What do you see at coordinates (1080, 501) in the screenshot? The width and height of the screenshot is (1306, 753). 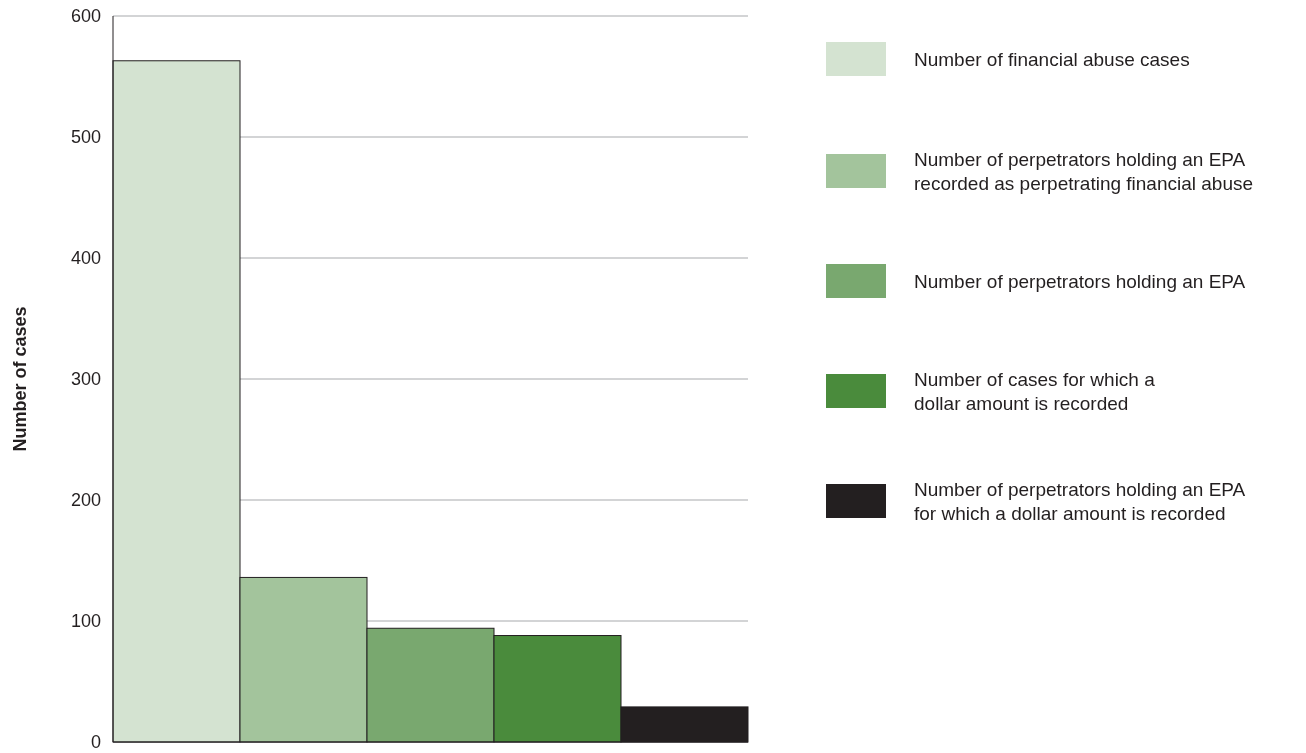 I see `legend-label: Number of perpetrators holding an EPA for which a dollar amount is recorded` at bounding box center [1080, 501].